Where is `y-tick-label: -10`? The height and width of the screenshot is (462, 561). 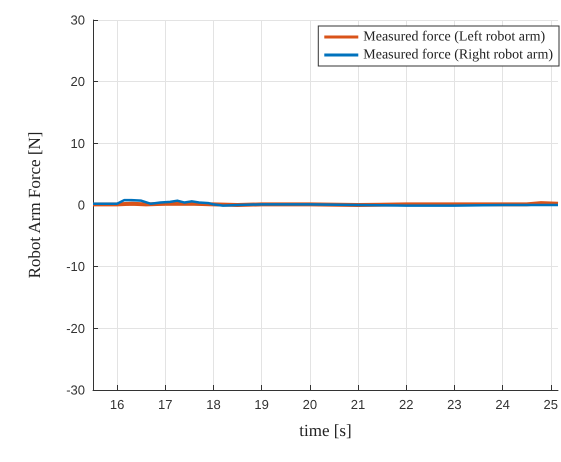
y-tick-label: -10 is located at coordinates (75, 266).